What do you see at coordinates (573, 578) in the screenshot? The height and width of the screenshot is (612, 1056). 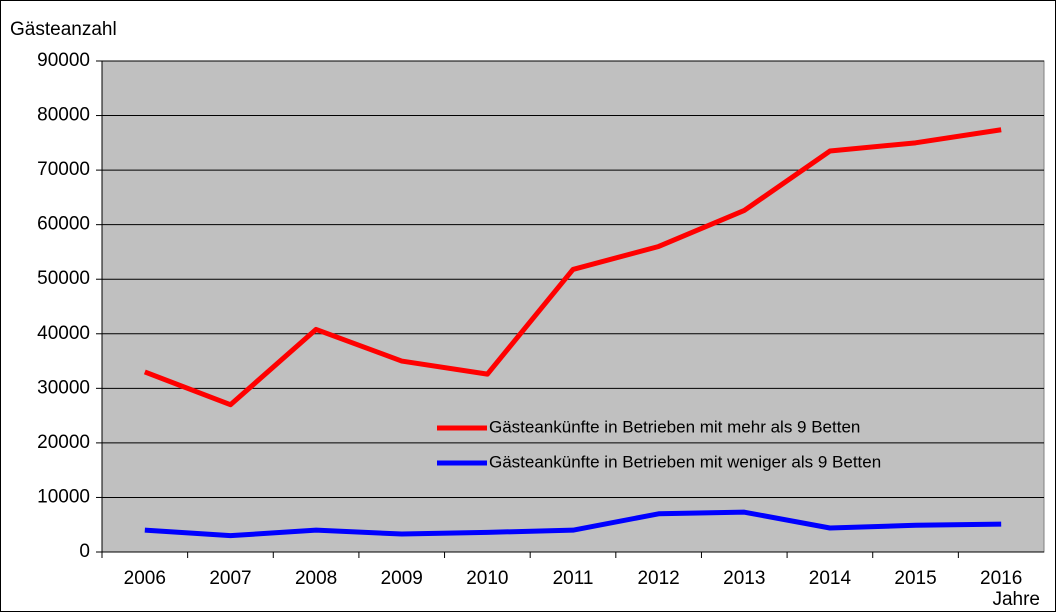 I see `x-tick-label: 2011` at bounding box center [573, 578].